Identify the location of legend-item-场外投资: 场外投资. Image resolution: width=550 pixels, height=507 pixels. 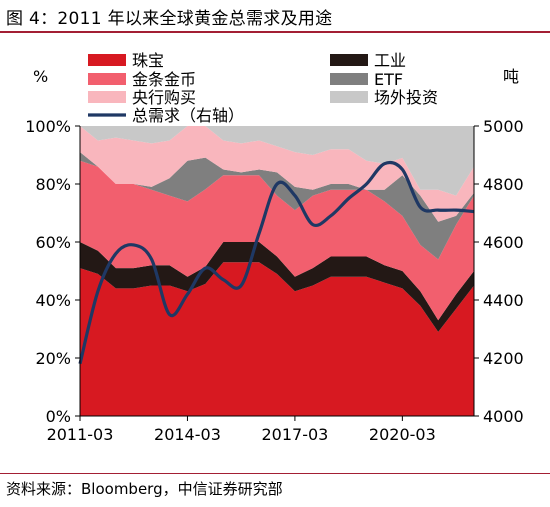
(384, 97).